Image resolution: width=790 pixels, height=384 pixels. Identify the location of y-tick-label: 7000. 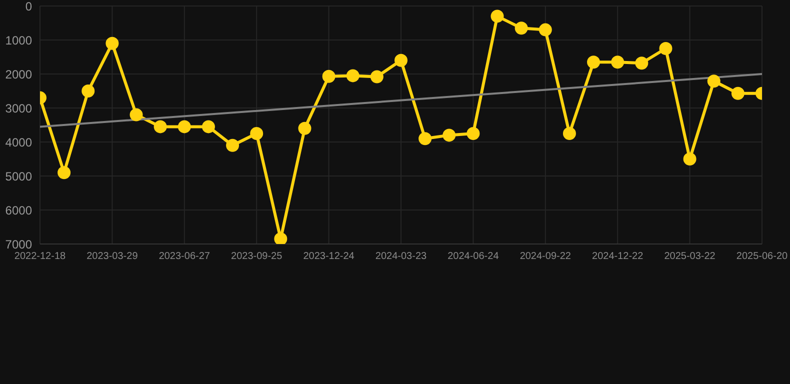
(18, 244).